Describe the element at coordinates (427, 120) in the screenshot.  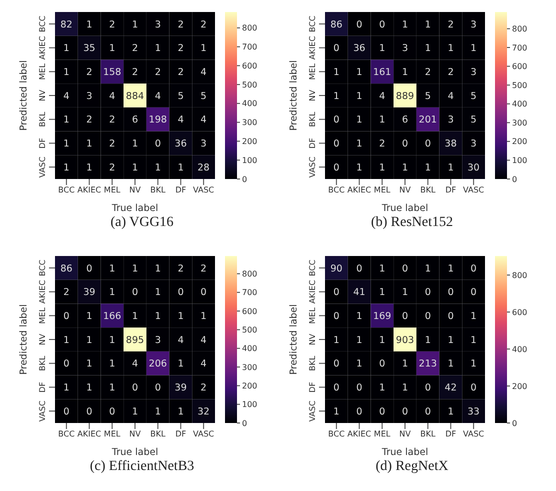
I see `data-label: 201` at that location.